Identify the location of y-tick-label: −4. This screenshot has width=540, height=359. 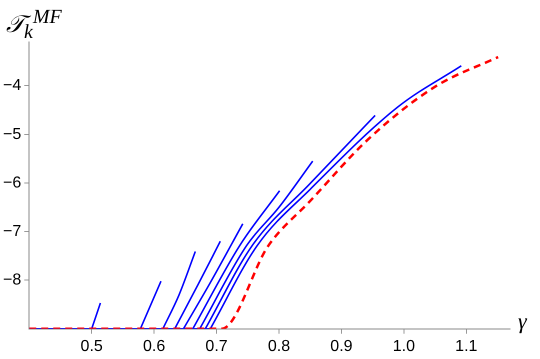
(12, 85).